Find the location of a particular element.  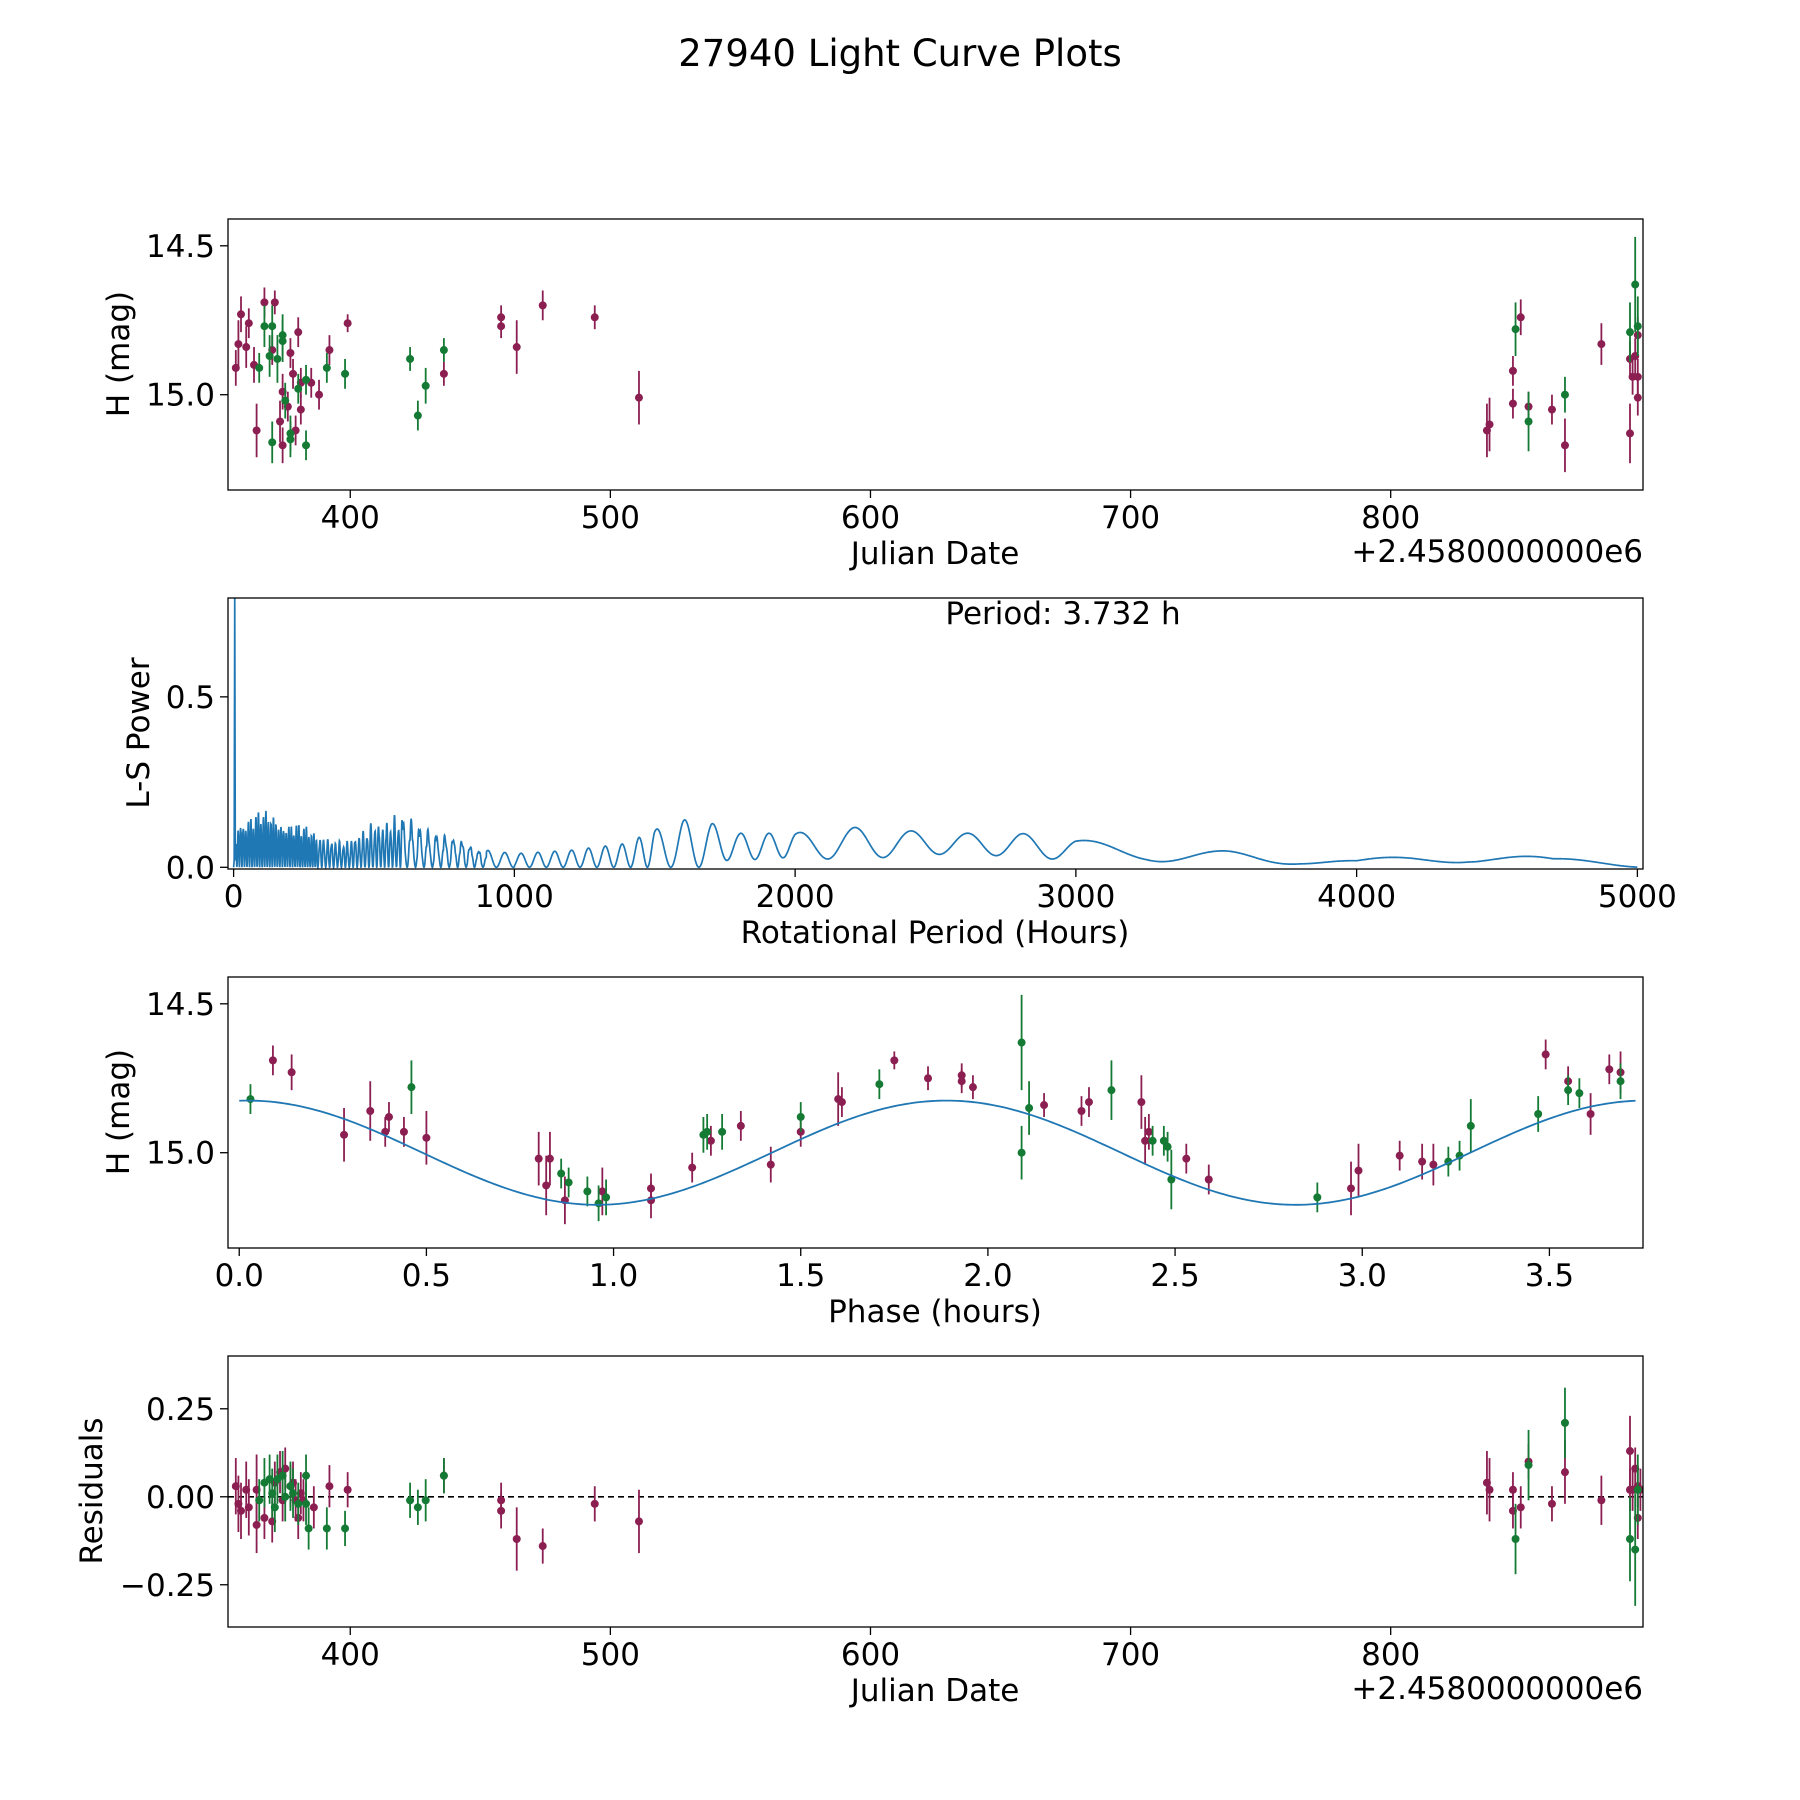

residuals-offset-label: +2.4580000000e6 is located at coordinates (1497, 1689).